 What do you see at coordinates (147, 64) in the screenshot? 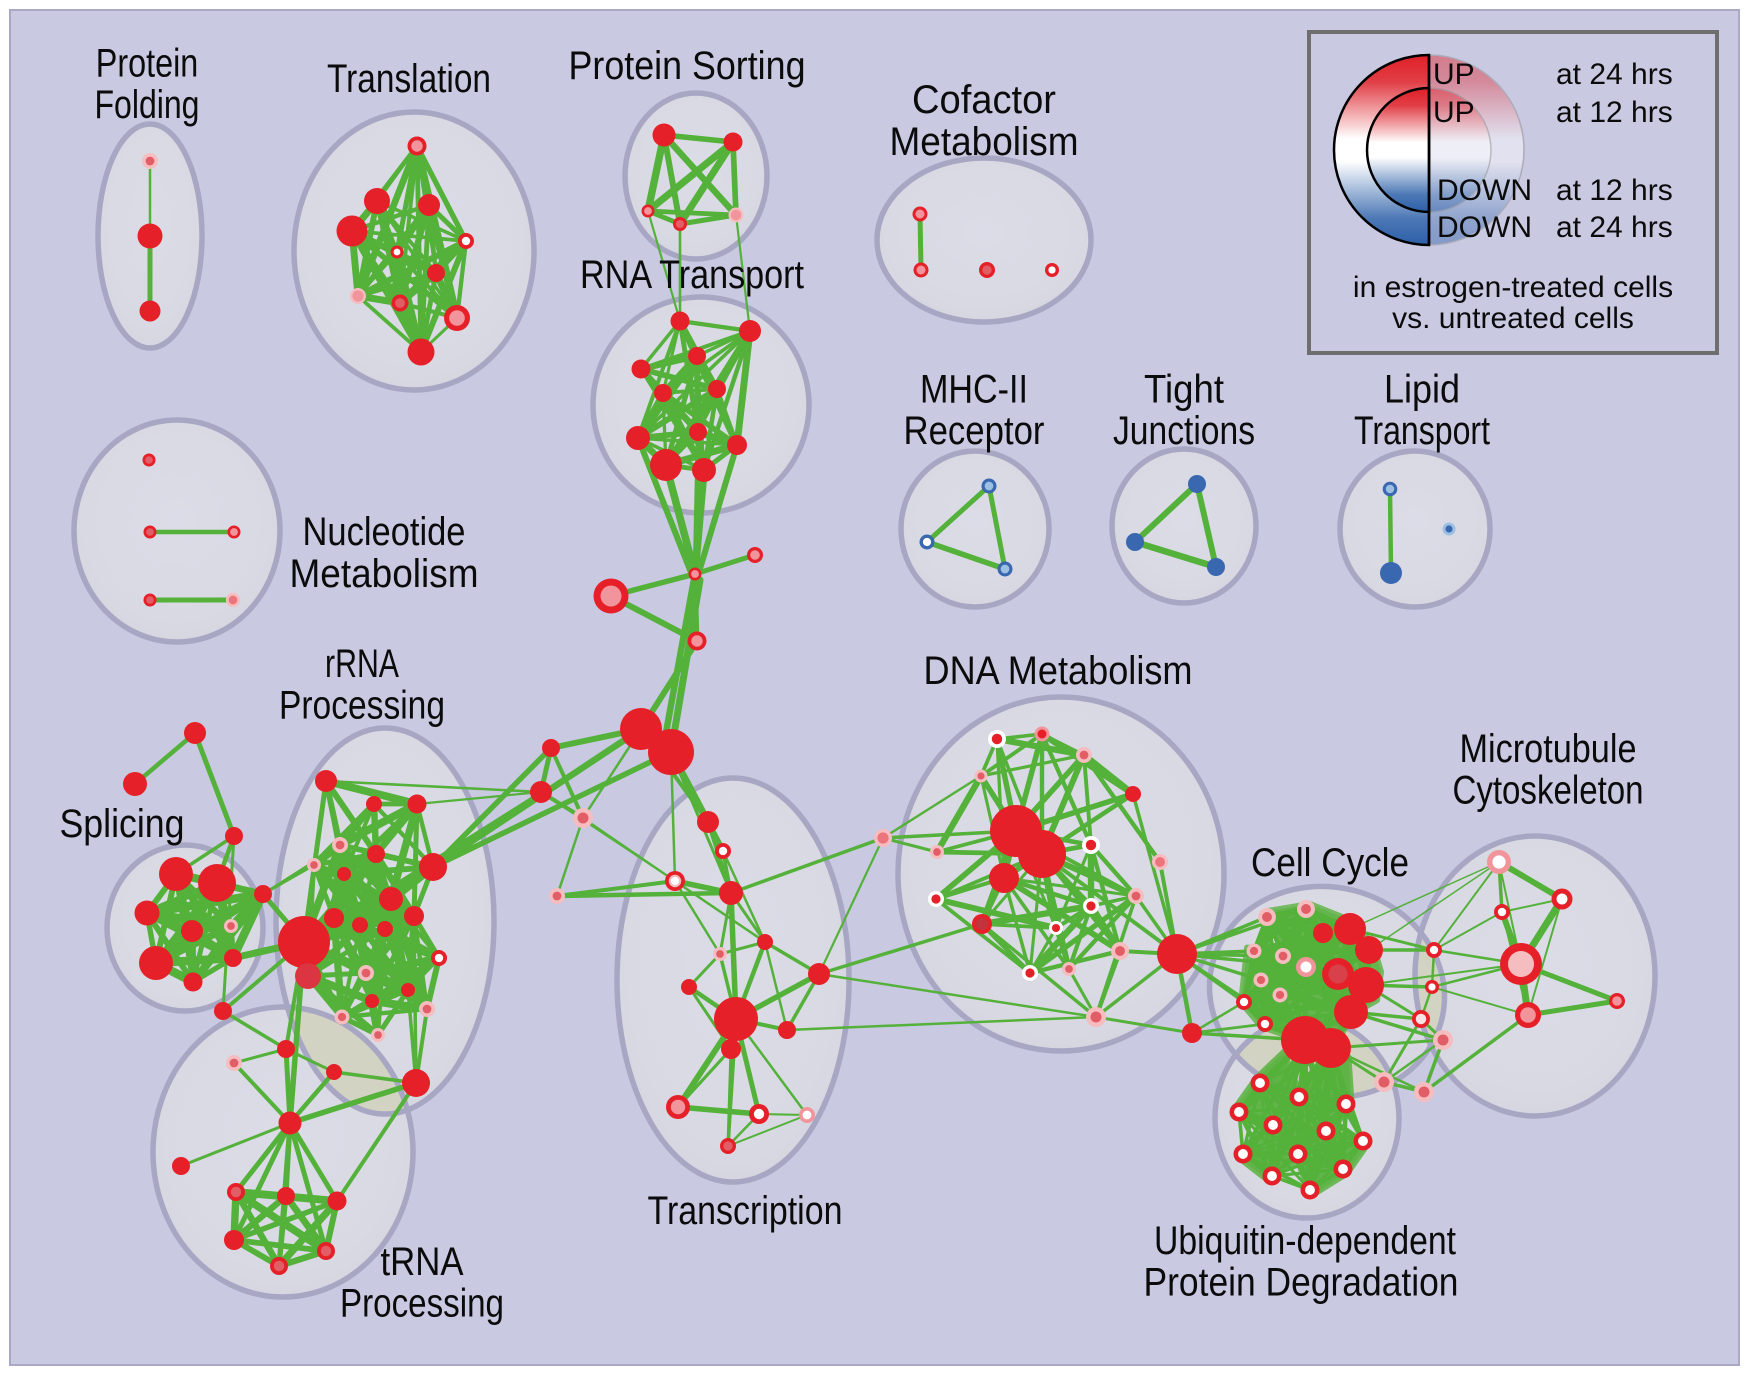
I see `svg-text: Protein` at bounding box center [147, 64].